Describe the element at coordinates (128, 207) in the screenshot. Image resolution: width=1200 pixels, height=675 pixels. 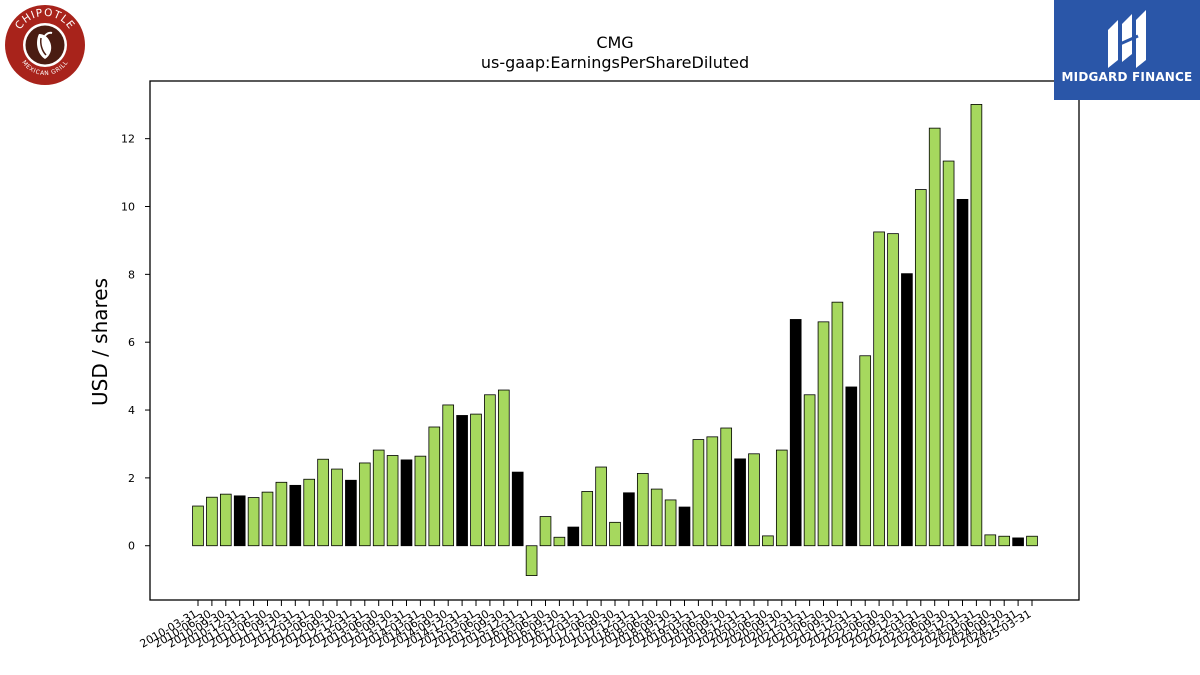
I see `y-tick-label: 10` at that location.